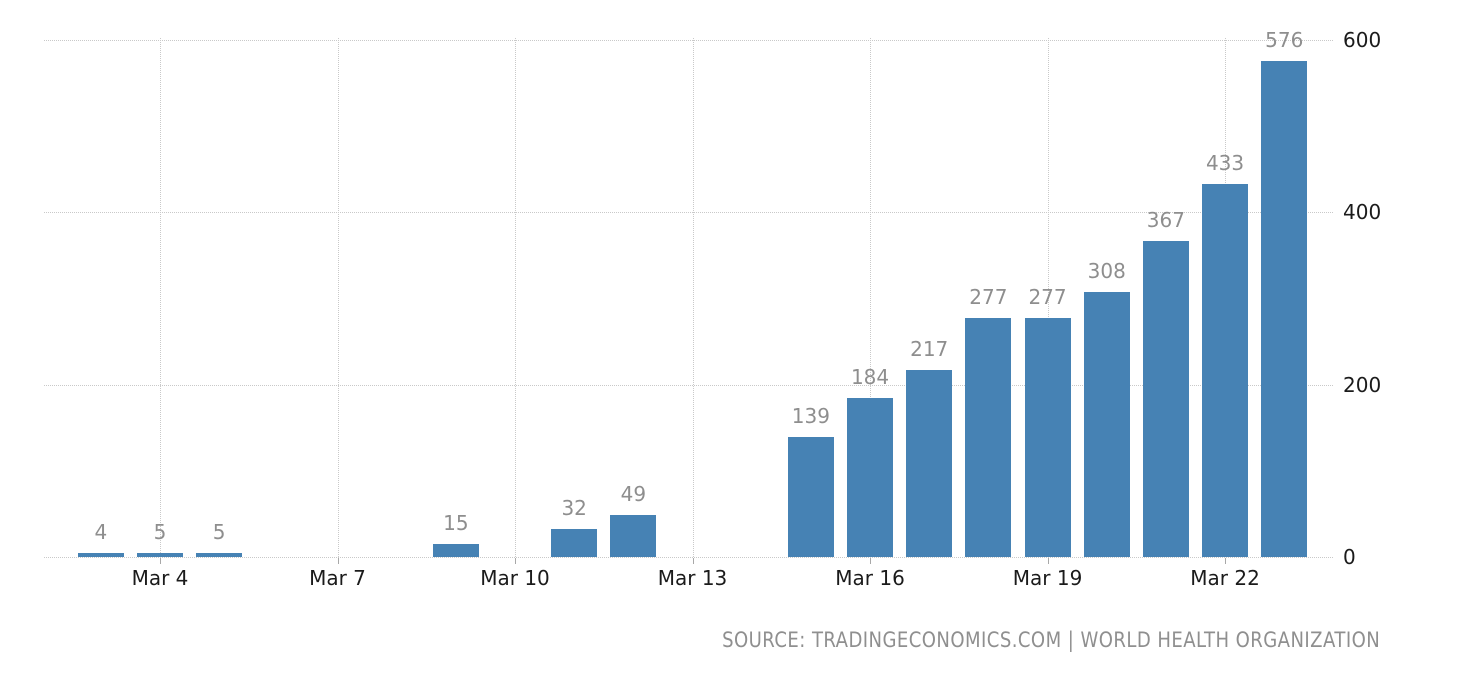  What do you see at coordinates (1362, 40) in the screenshot?
I see `y-axis-tick-label: 600` at bounding box center [1362, 40].